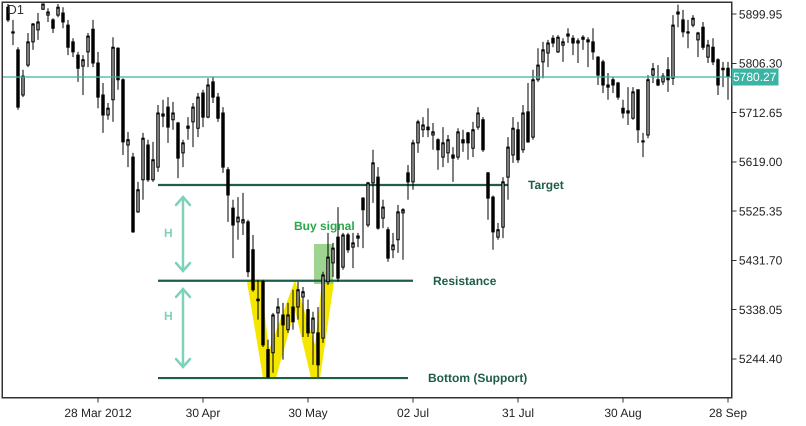 The image size is (806, 426). What do you see at coordinates (728, 413) in the screenshot?
I see `x-tick-label: 28 Sep` at bounding box center [728, 413].